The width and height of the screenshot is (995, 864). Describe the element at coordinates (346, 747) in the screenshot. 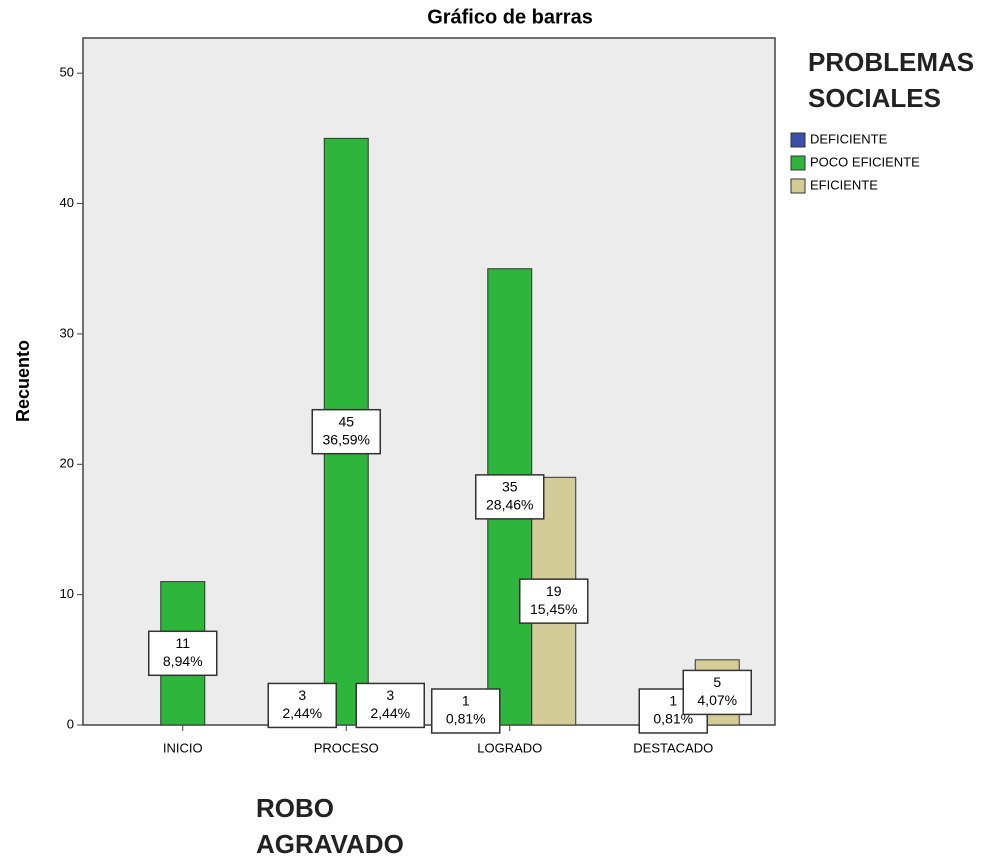

I see `x-tick-label: PROCESO` at that location.